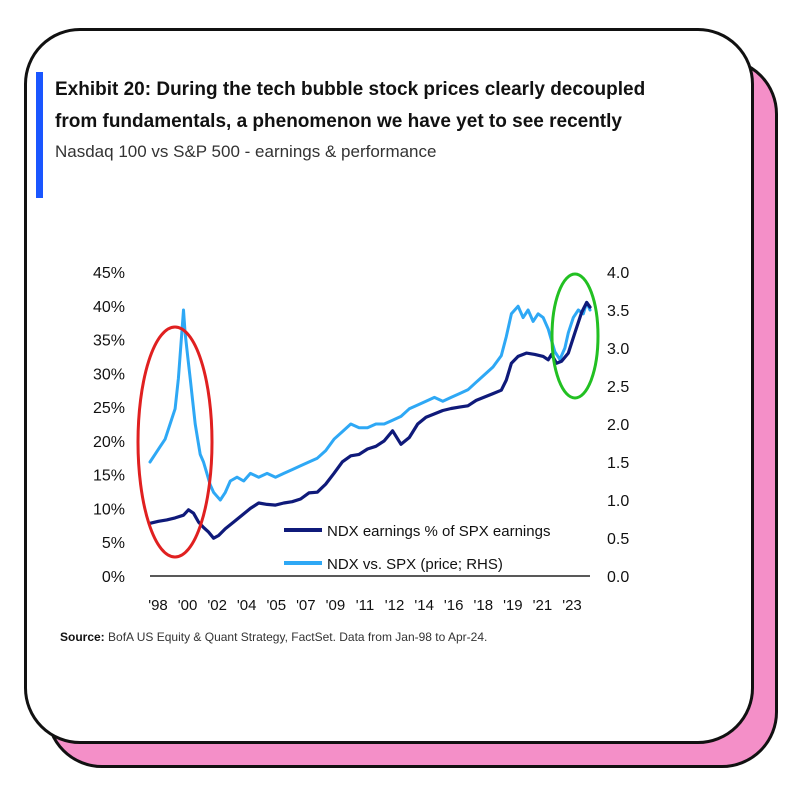  Describe the element at coordinates (415, 564) in the screenshot. I see `legend-label-price: NDX vs. SPX (price; RHS)` at that location.